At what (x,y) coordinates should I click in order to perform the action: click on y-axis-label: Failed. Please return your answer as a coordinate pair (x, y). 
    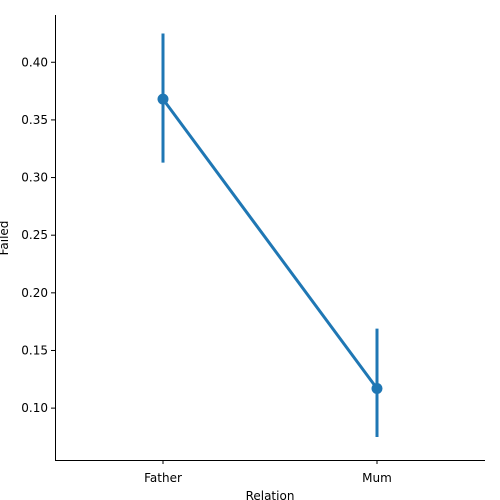
    Looking at the image, I should click on (5, 238).